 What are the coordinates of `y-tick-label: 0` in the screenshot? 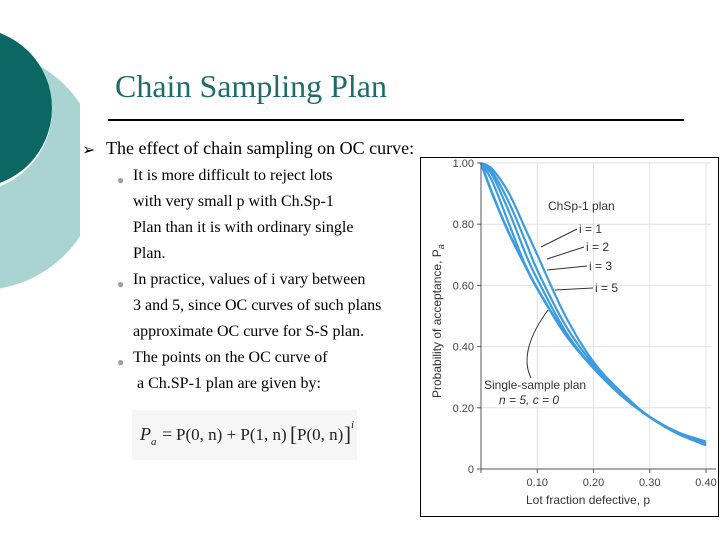 It's located at (471, 470).